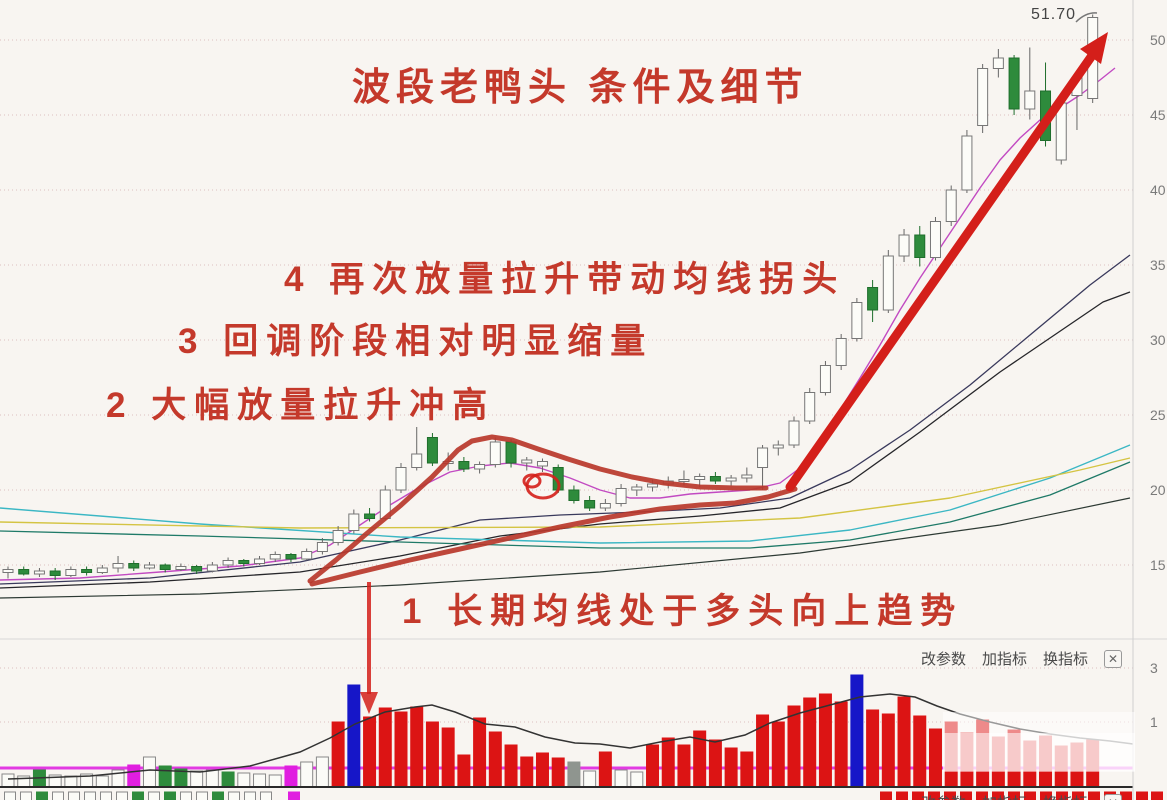  I want to click on price-axis-label: 50, so click(1158, 40).